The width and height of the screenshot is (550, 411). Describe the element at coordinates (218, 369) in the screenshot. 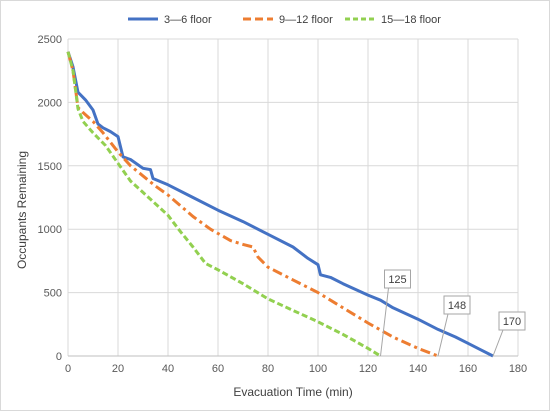

I see `x-tick-label: 60` at that location.